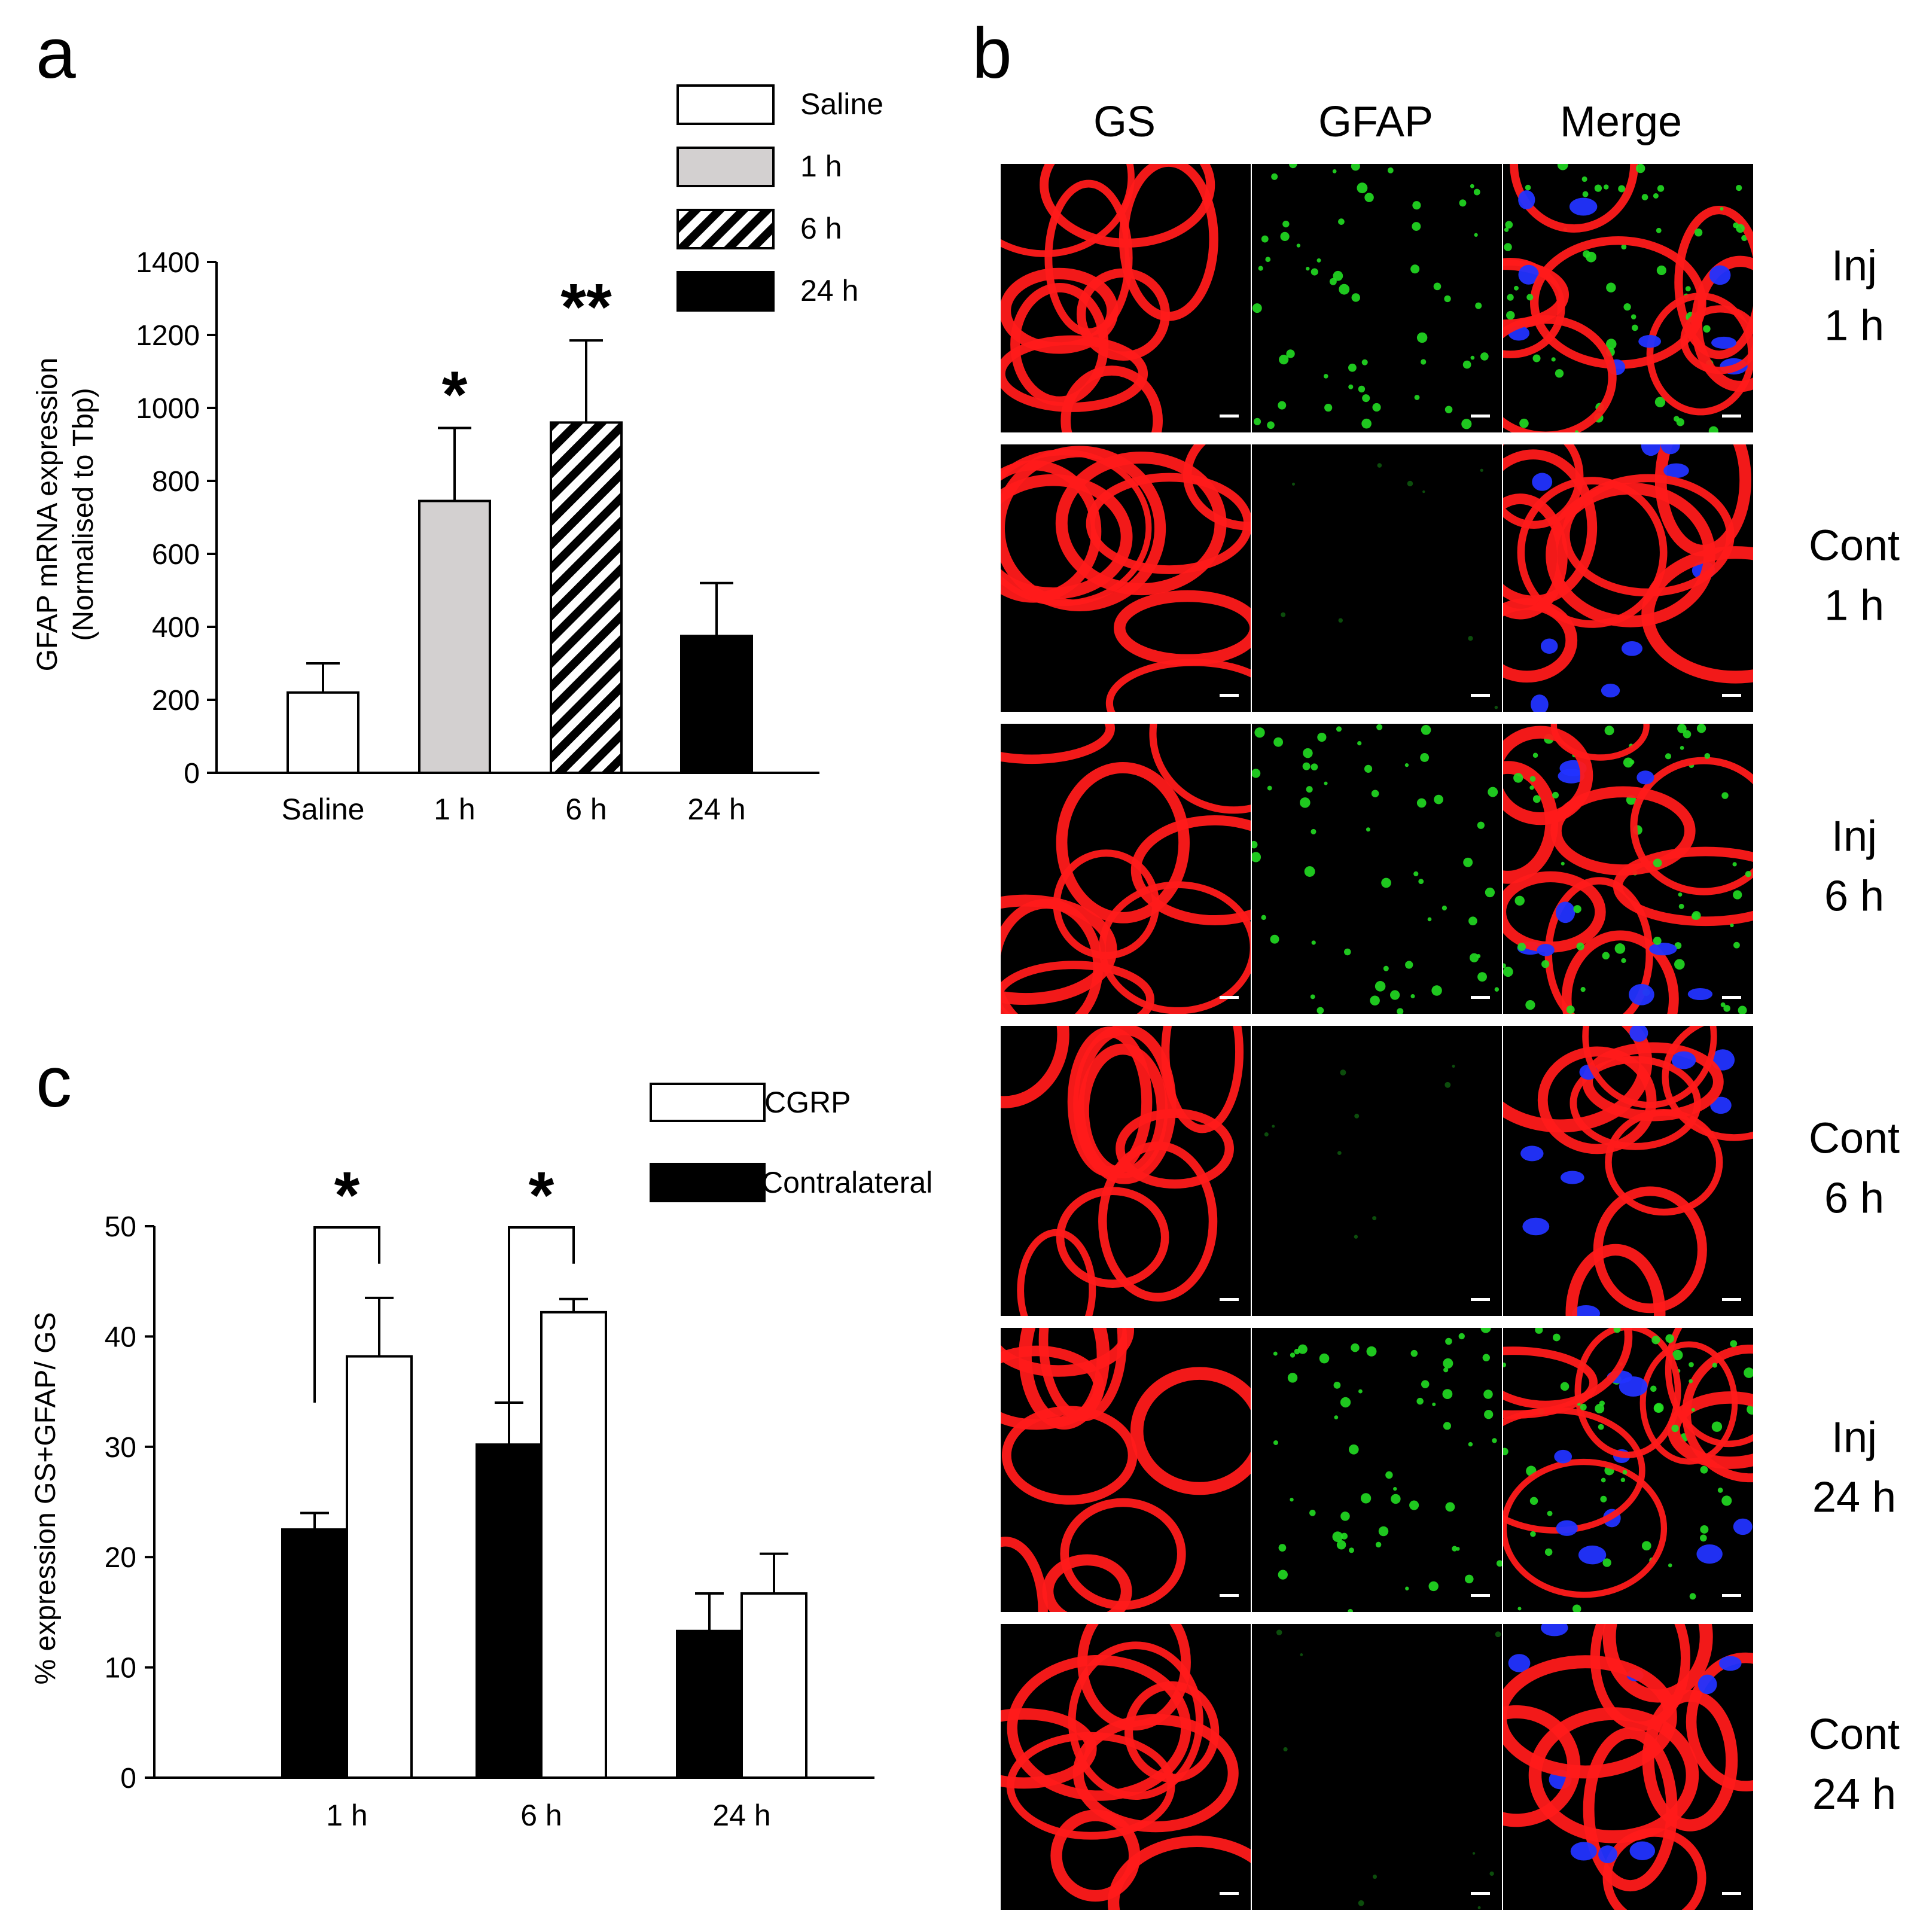 The width and height of the screenshot is (1923, 1932). I want to click on micrograph-background, so click(1377, 1470).